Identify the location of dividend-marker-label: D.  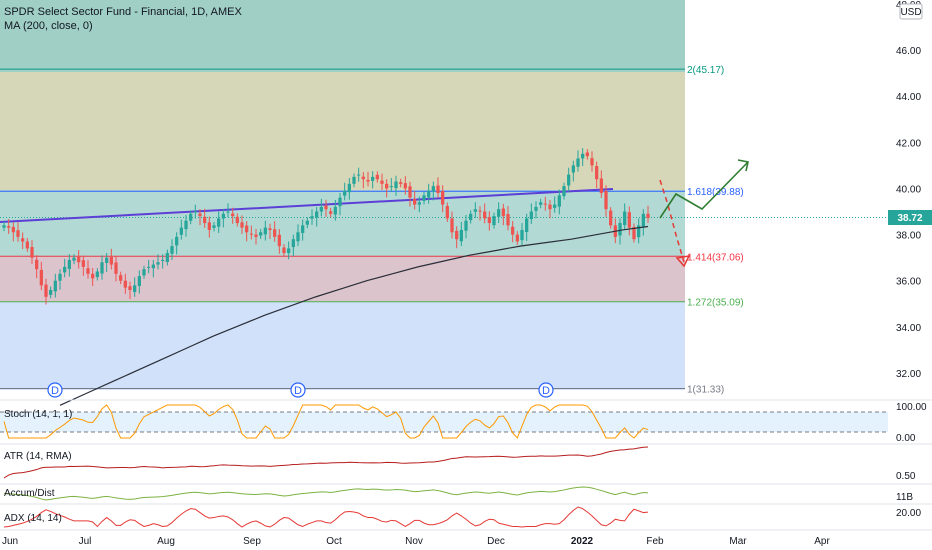
(298, 391).